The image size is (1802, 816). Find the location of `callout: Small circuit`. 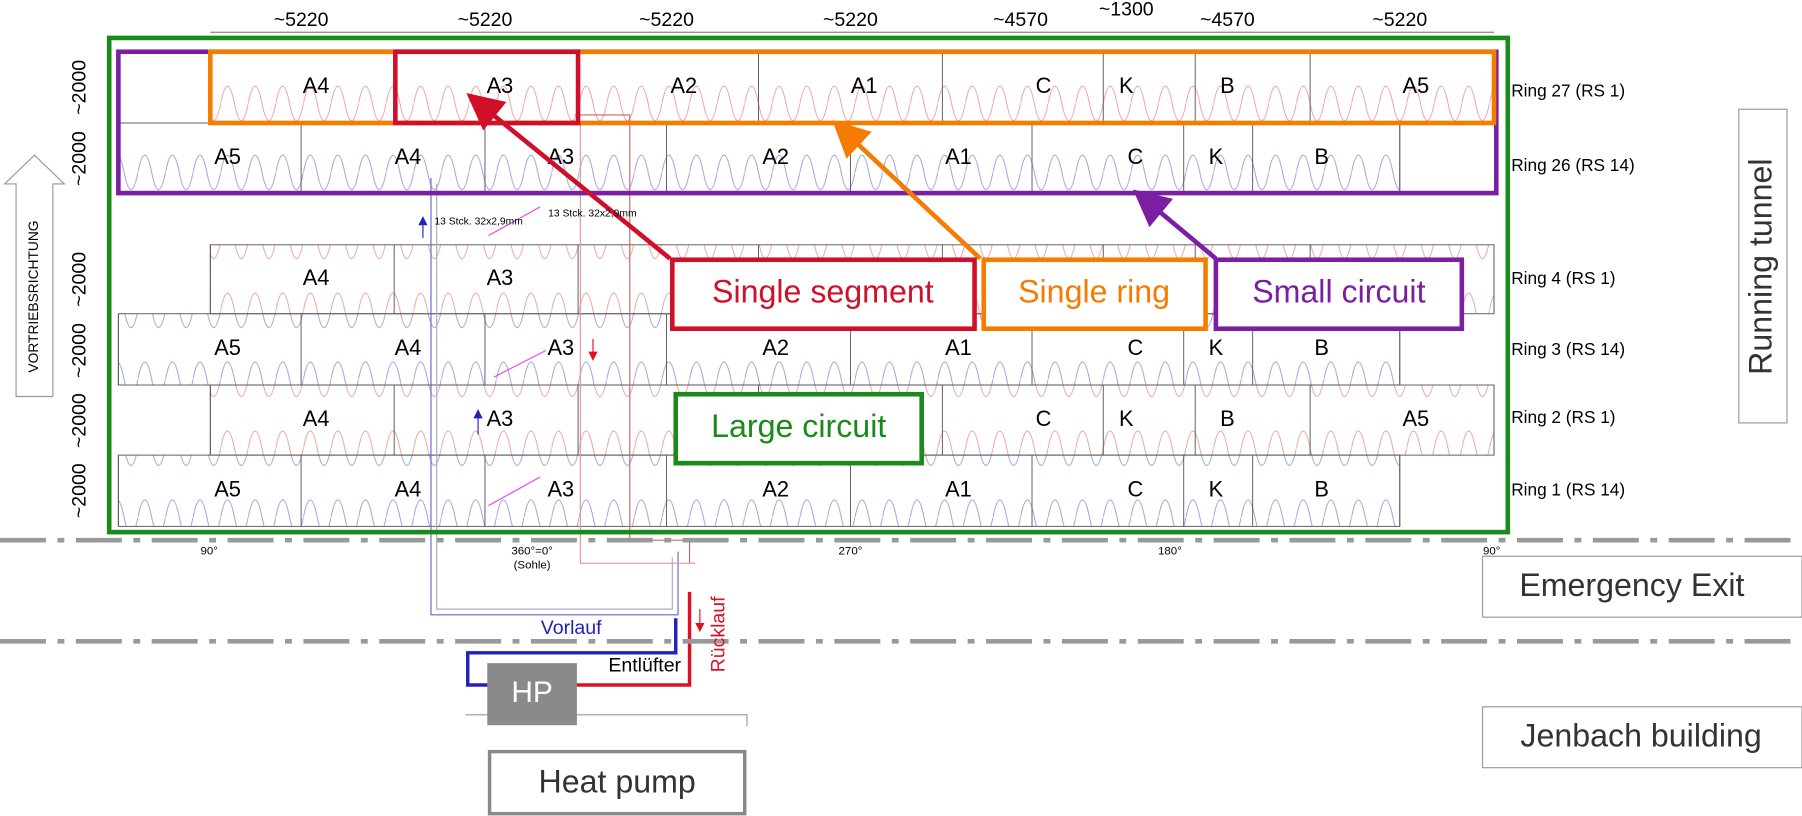

callout: Small circuit is located at coordinates (1338, 292).